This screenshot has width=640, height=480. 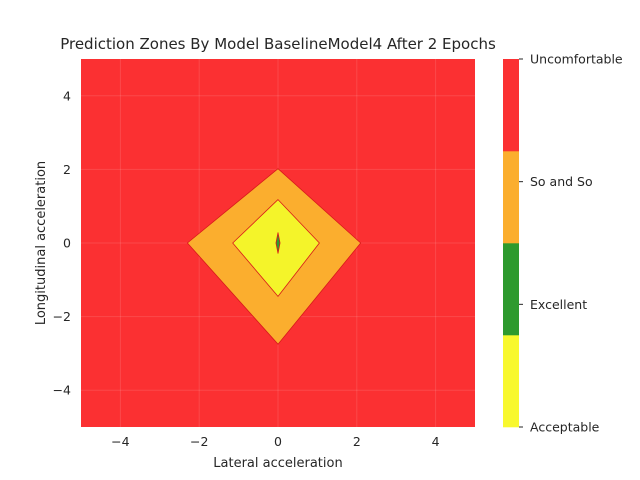 I want to click on x-tick-label: −2, so click(x=199, y=441).